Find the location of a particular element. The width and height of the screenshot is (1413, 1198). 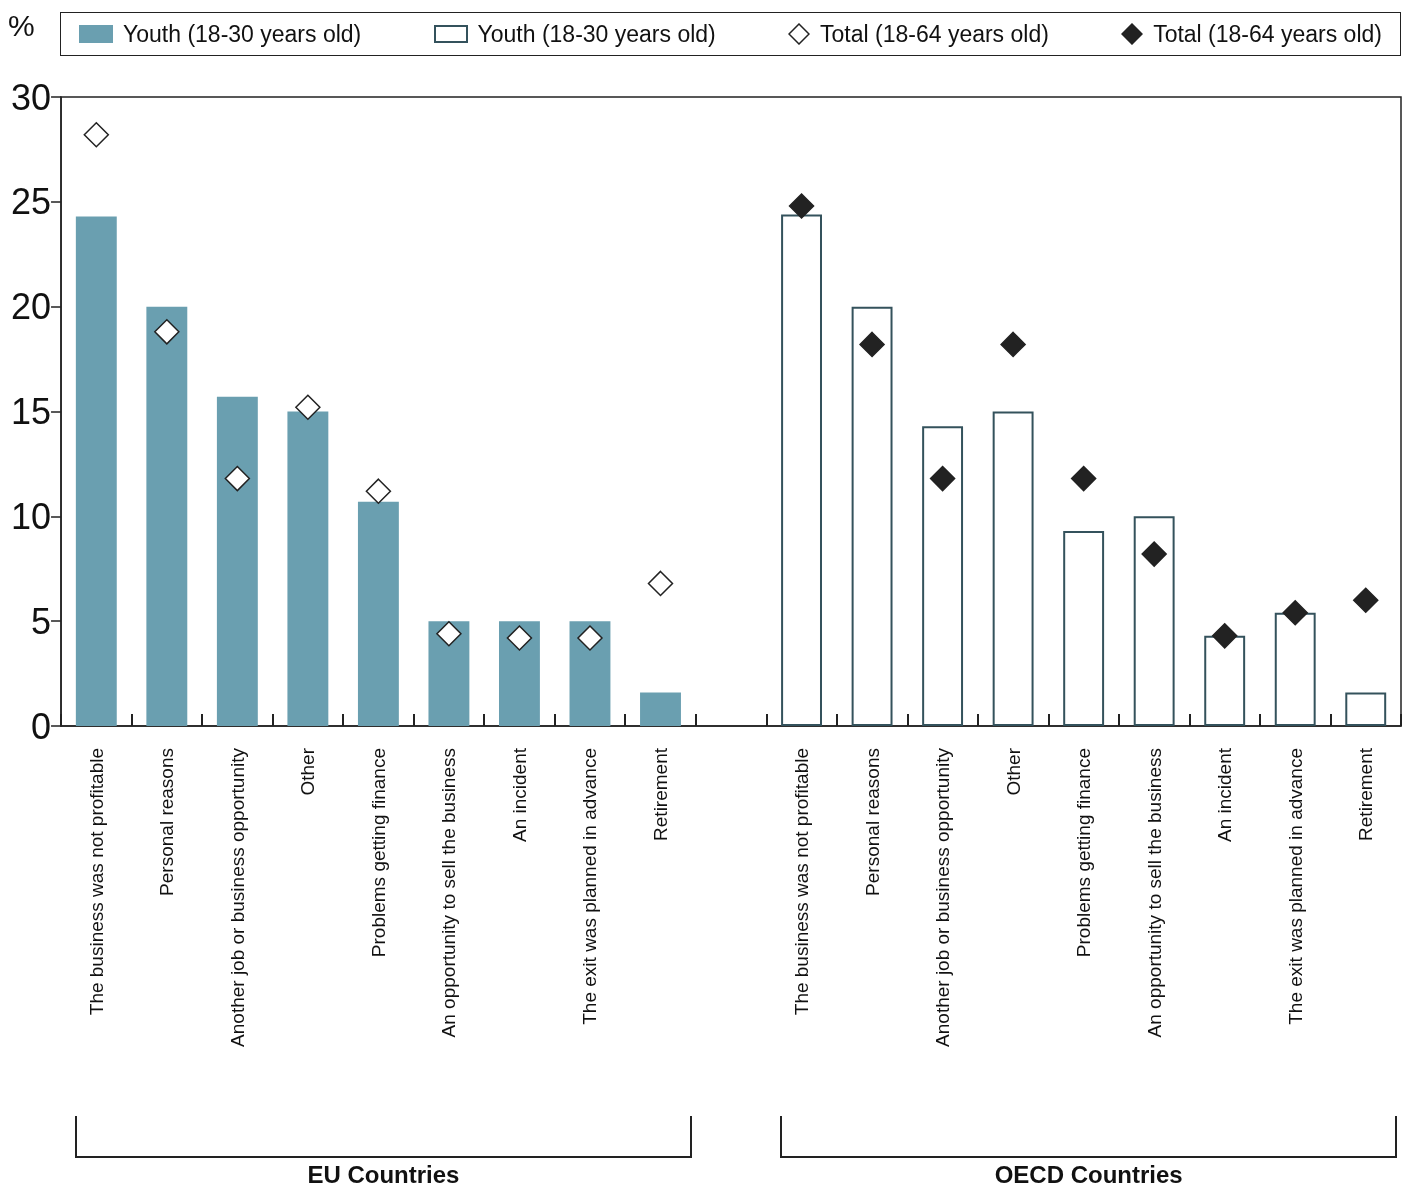

y-tick-label: 25 is located at coordinates (31, 202).